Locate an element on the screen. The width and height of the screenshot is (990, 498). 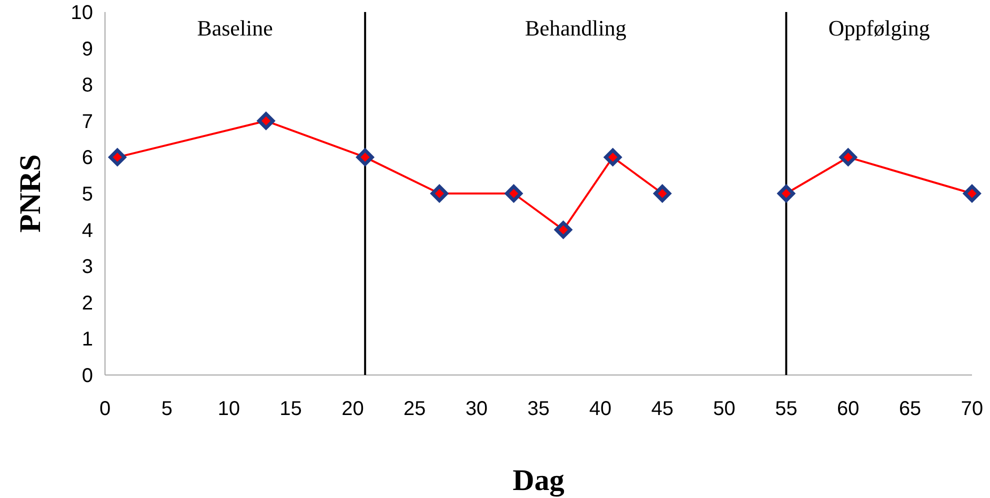
x-tick-label: 60 is located at coordinates (848, 409).